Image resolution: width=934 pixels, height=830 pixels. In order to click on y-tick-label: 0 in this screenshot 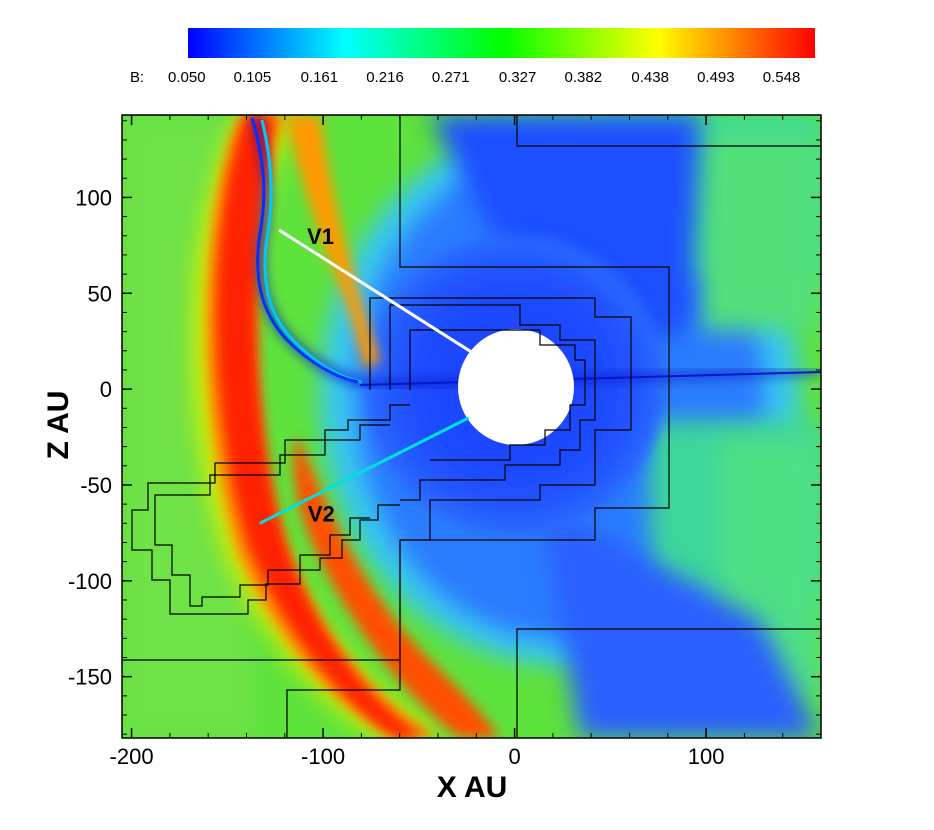, I will do `click(106, 389)`.